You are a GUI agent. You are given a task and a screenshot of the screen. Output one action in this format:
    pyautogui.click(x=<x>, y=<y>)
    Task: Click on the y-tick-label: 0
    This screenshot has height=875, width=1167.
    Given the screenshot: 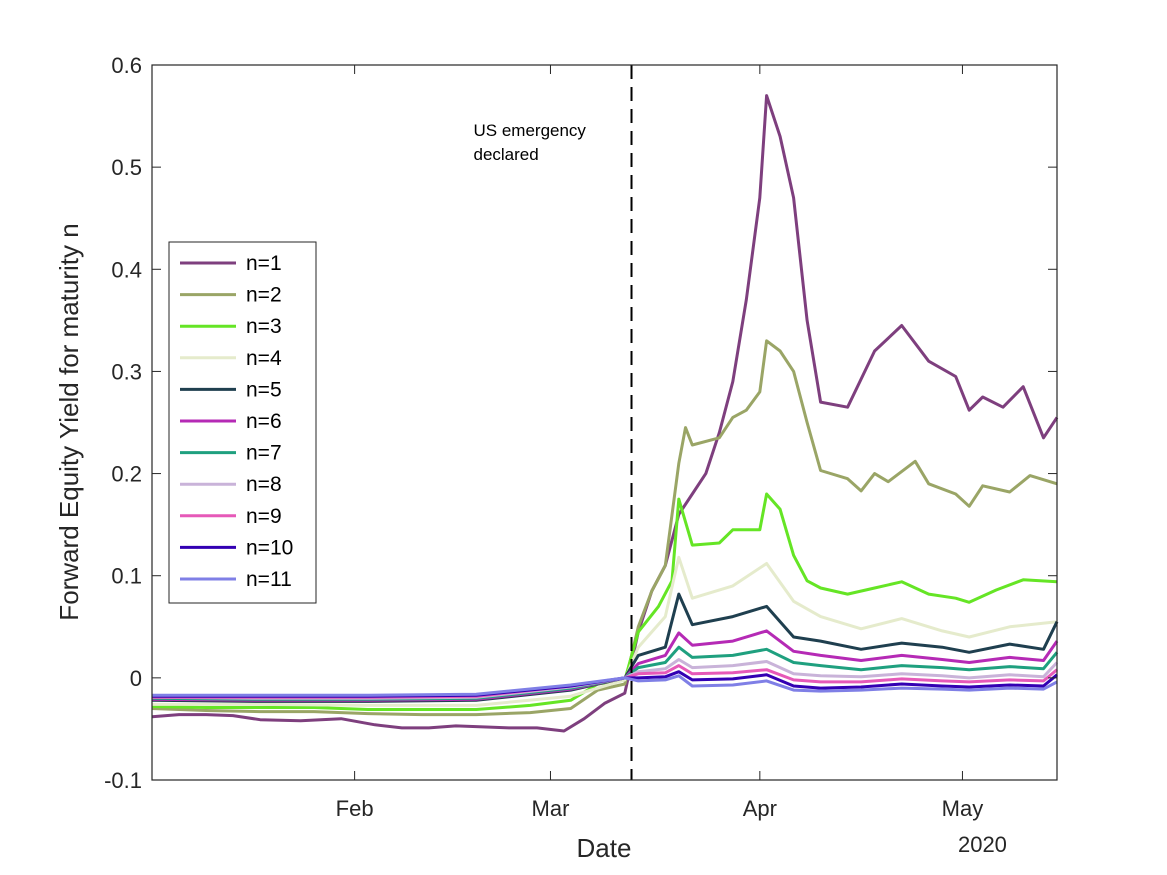 What is the action you would take?
    pyautogui.click(x=136, y=678)
    